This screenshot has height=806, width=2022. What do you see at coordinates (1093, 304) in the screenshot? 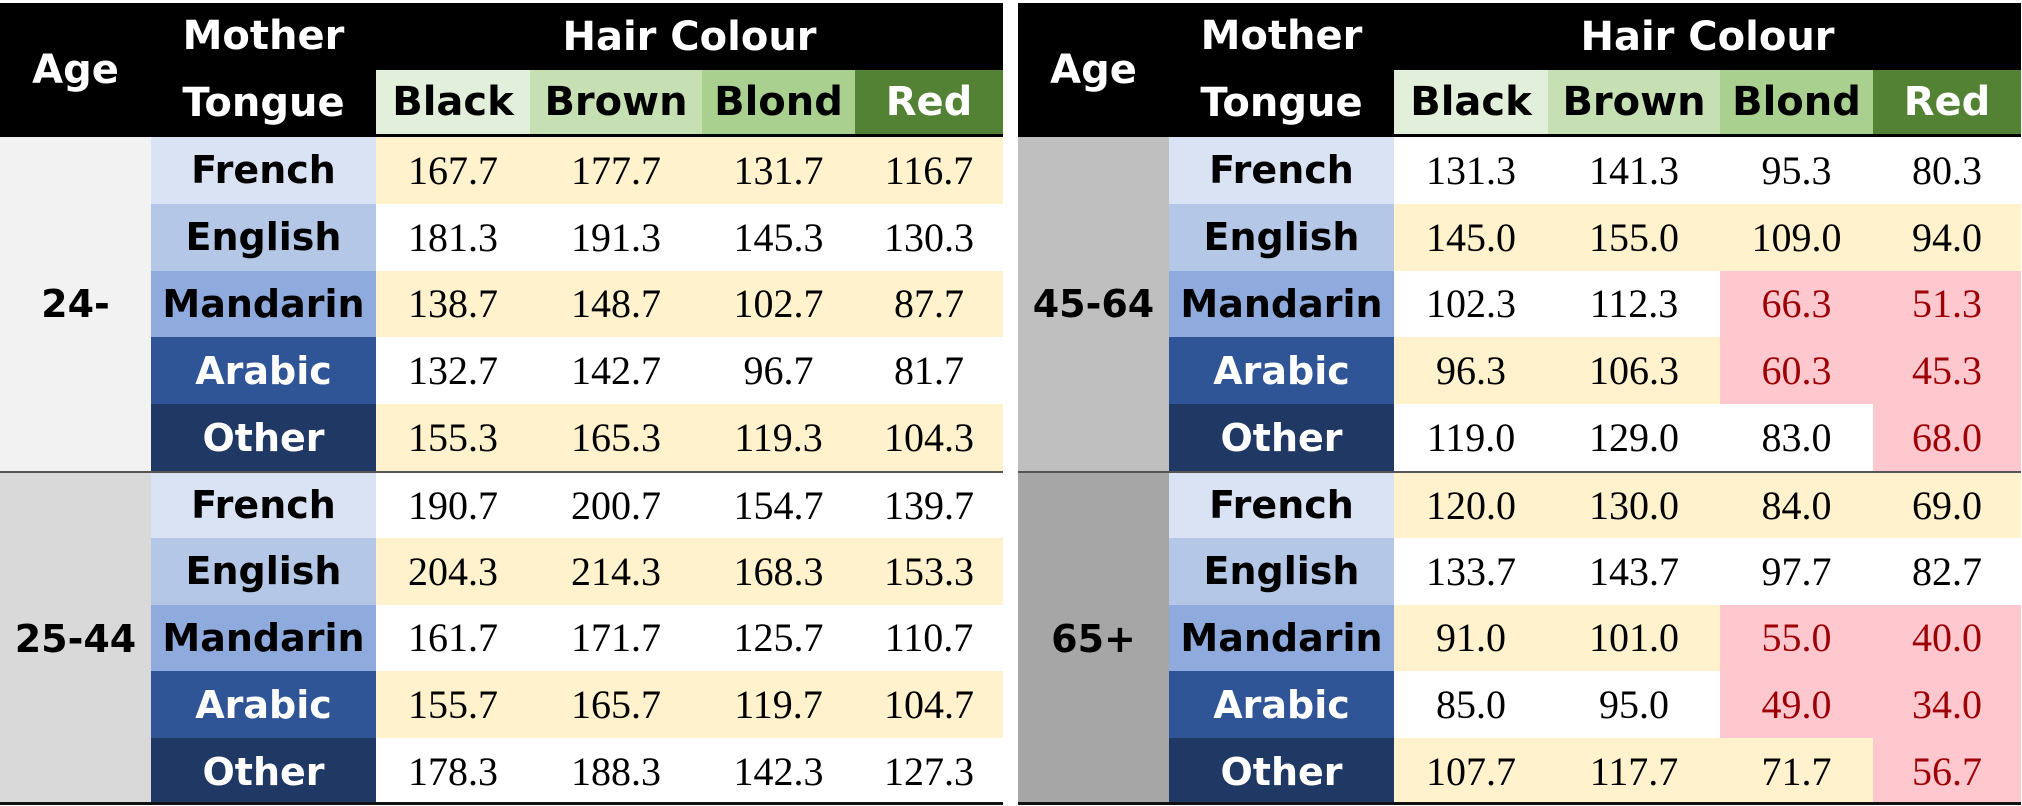
I see `age-group-label: 45-64` at bounding box center [1093, 304].